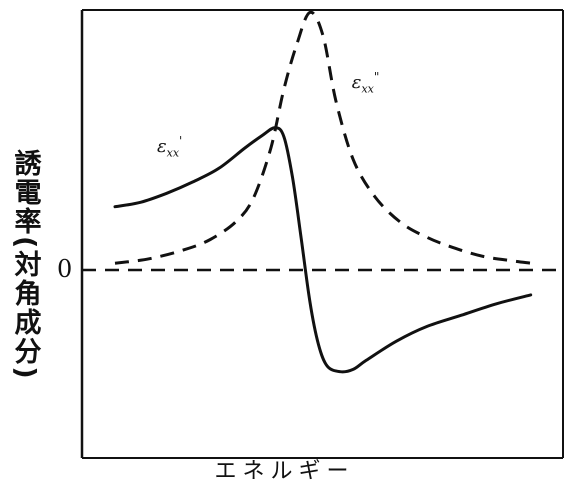  I want to click on y-axis-label: 誘電率(対角成分), so click(25, 265).